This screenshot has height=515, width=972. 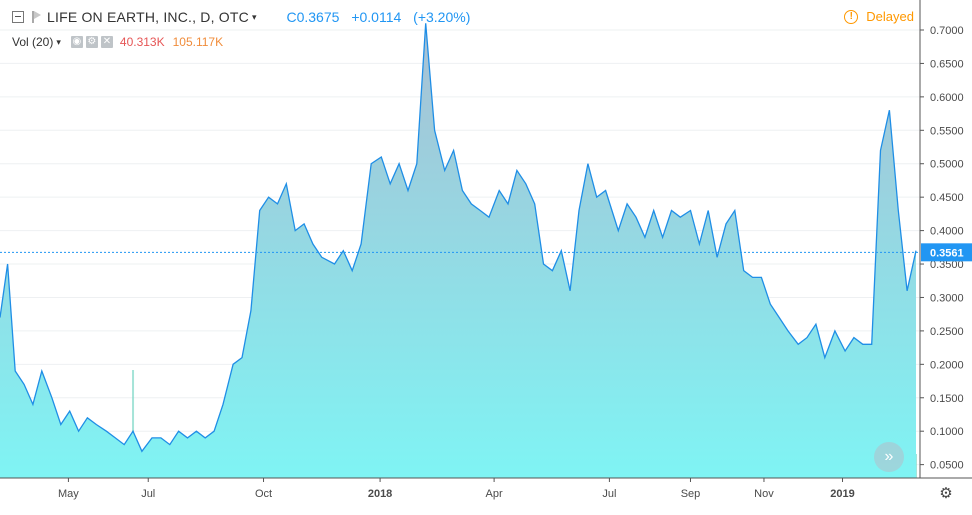 I want to click on y-tick-label: 0.5000, so click(x=947, y=165).